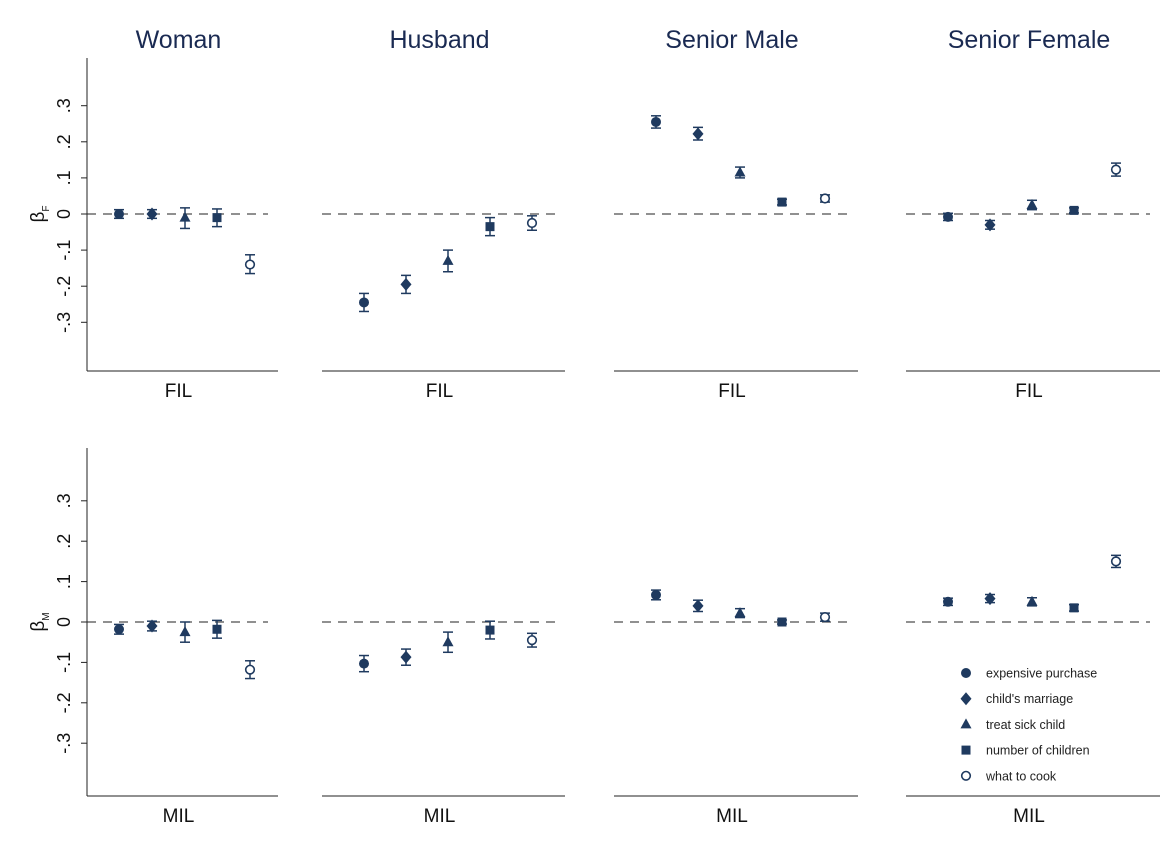  I want to click on legend-label: what to cook, so click(1021, 776).